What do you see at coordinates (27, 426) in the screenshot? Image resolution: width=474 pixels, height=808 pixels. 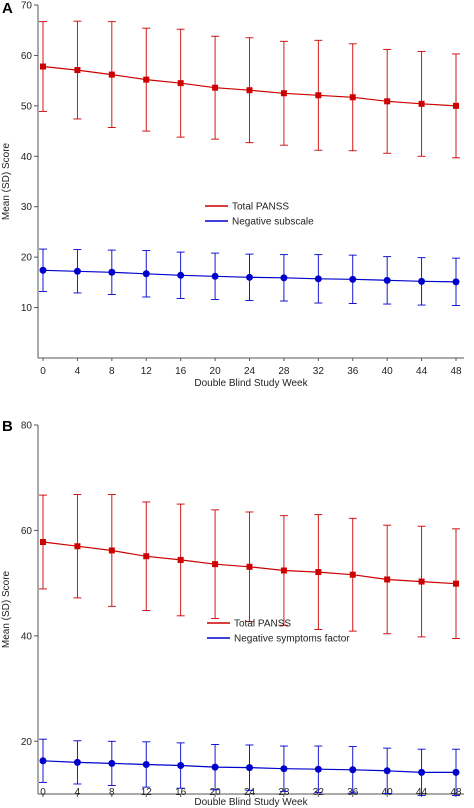 I see `y-tick-label: 80` at bounding box center [27, 426].